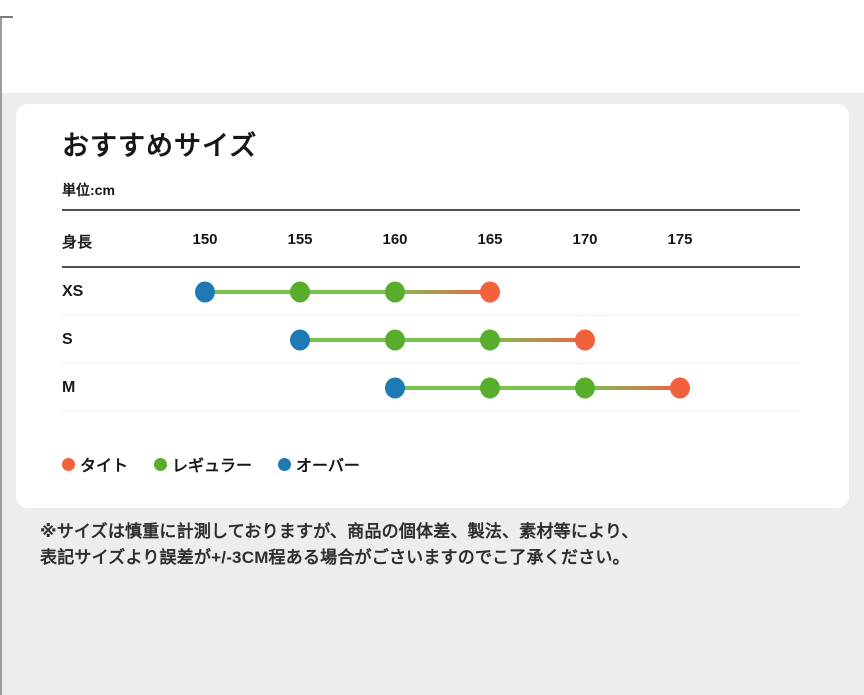  Describe the element at coordinates (67, 339) in the screenshot. I see `size-label: S` at that location.